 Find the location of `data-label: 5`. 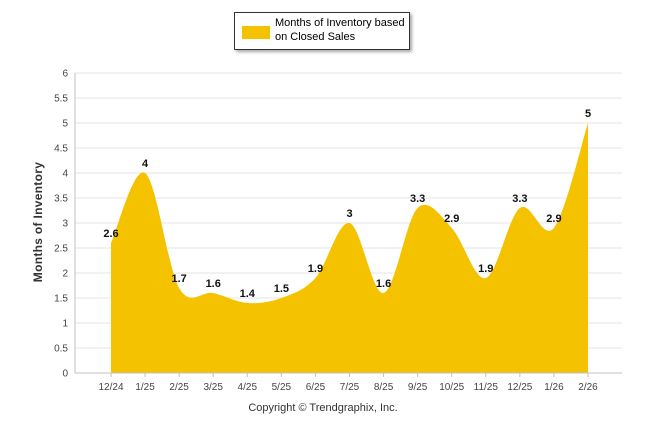

data-label: 5 is located at coordinates (588, 114).